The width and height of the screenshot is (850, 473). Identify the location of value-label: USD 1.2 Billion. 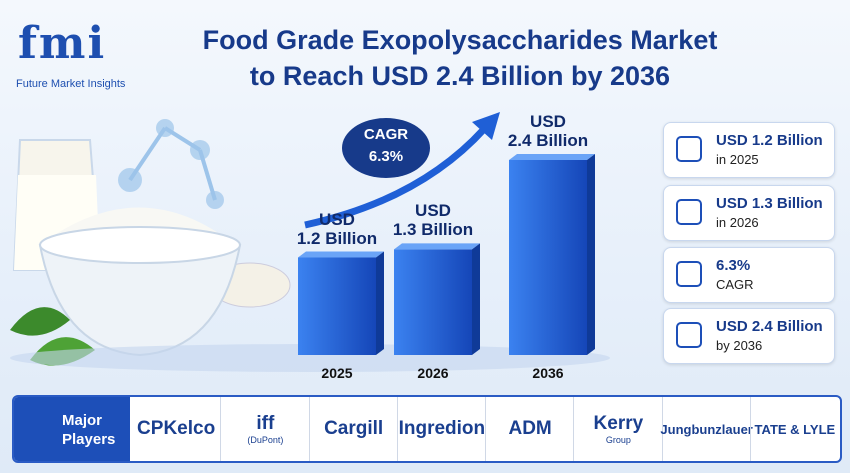
(337, 228).